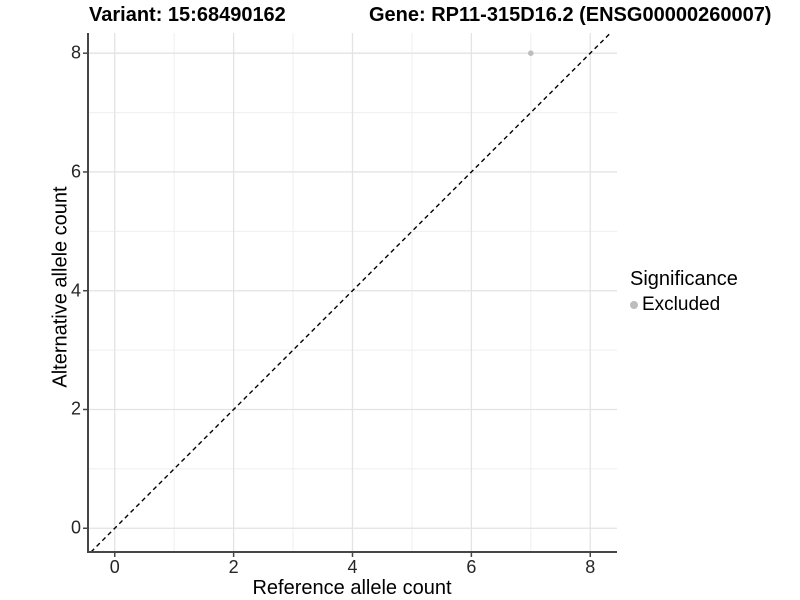 This screenshot has width=800, height=600. I want to click on plot-title-variant: Variant: 15:68490162, so click(187, 15).